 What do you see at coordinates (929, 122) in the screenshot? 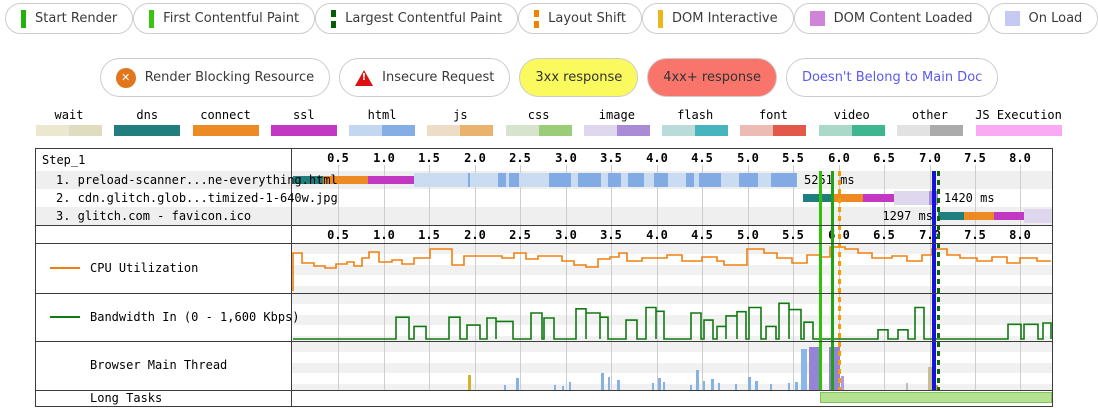
I see `mime-item-other: other` at bounding box center [929, 122].